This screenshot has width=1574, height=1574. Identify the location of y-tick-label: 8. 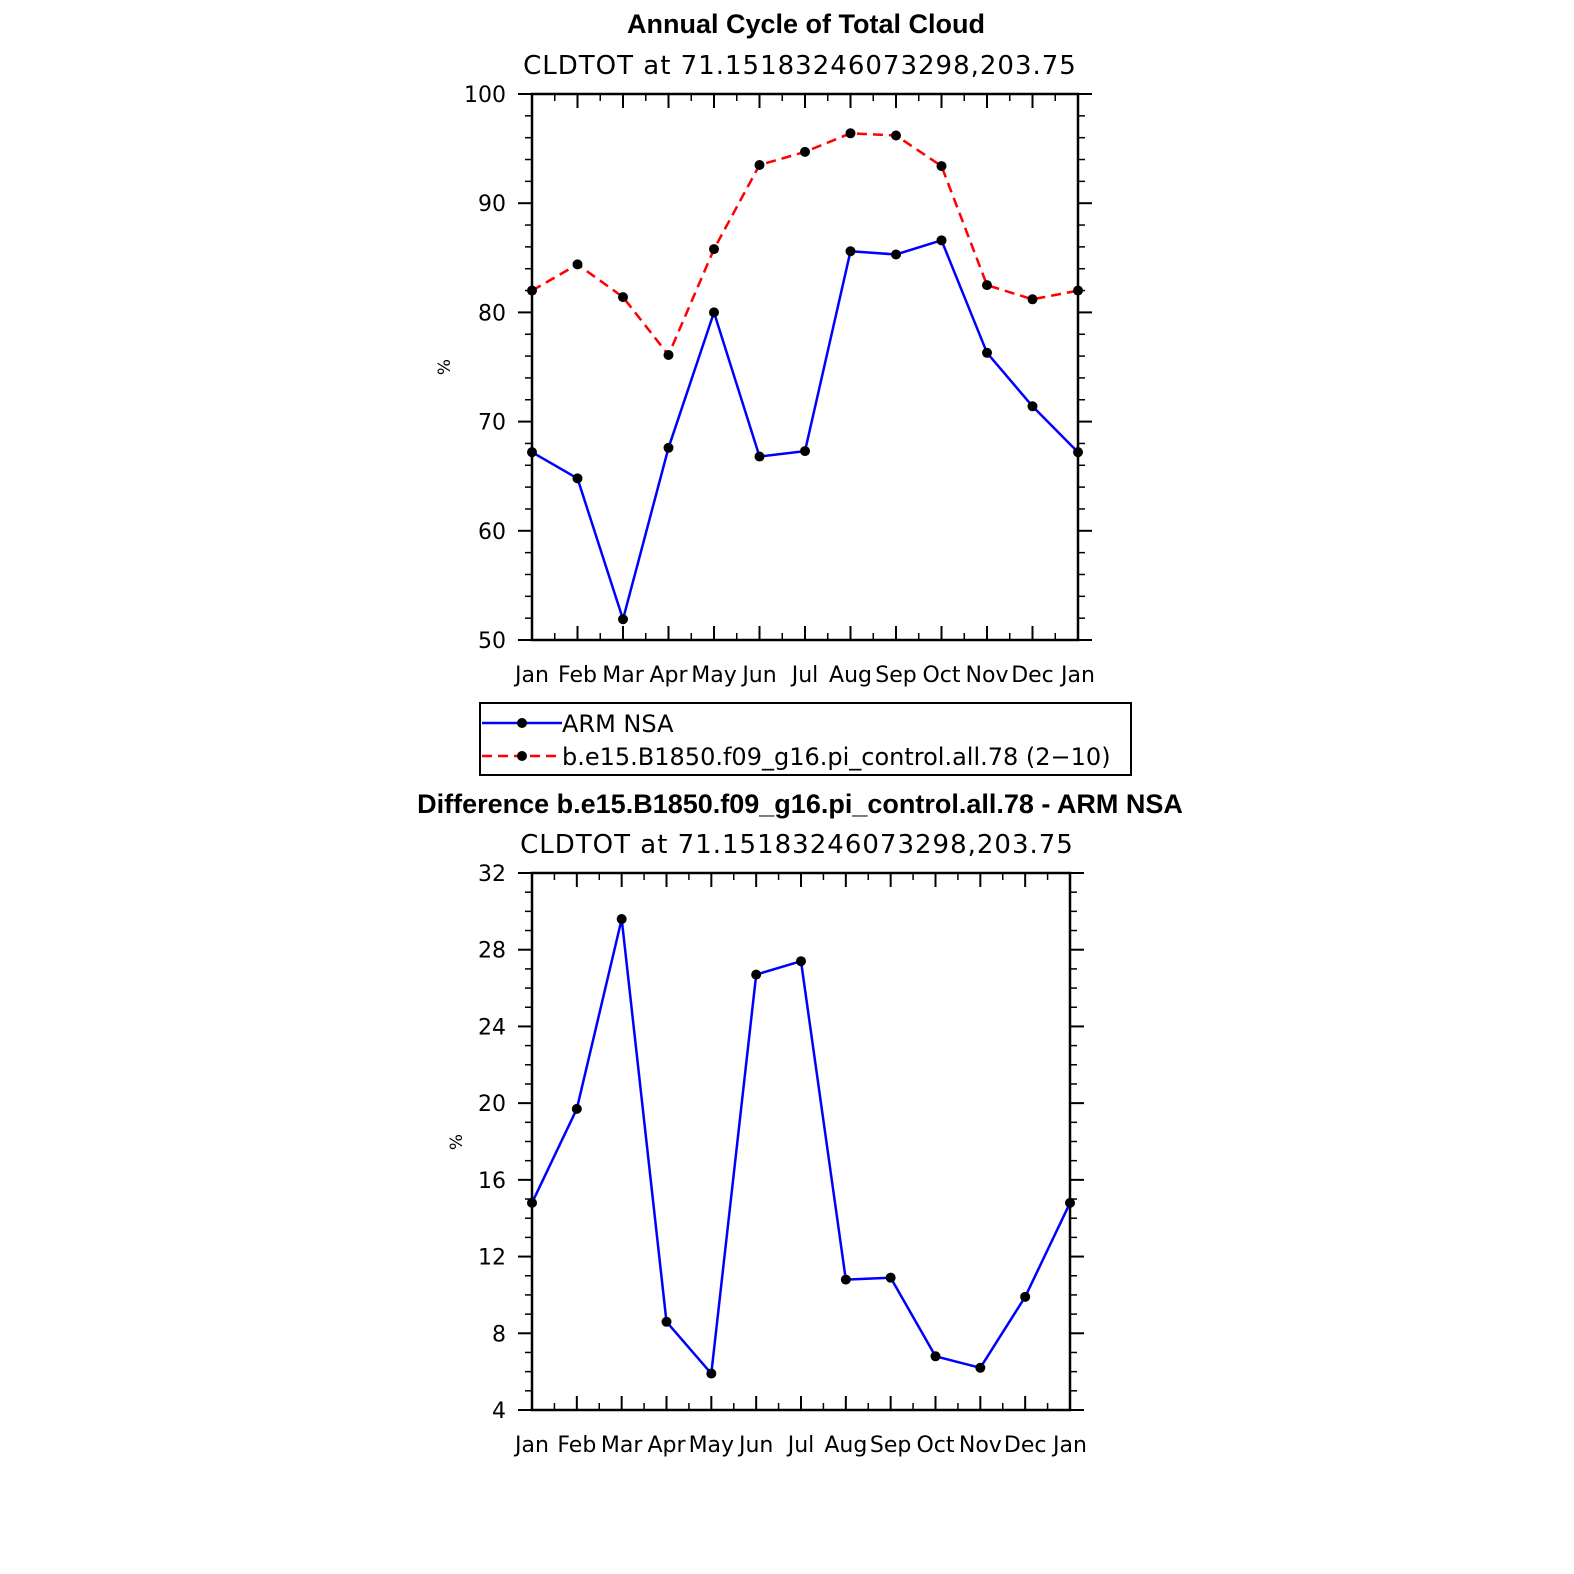
(499, 1334).